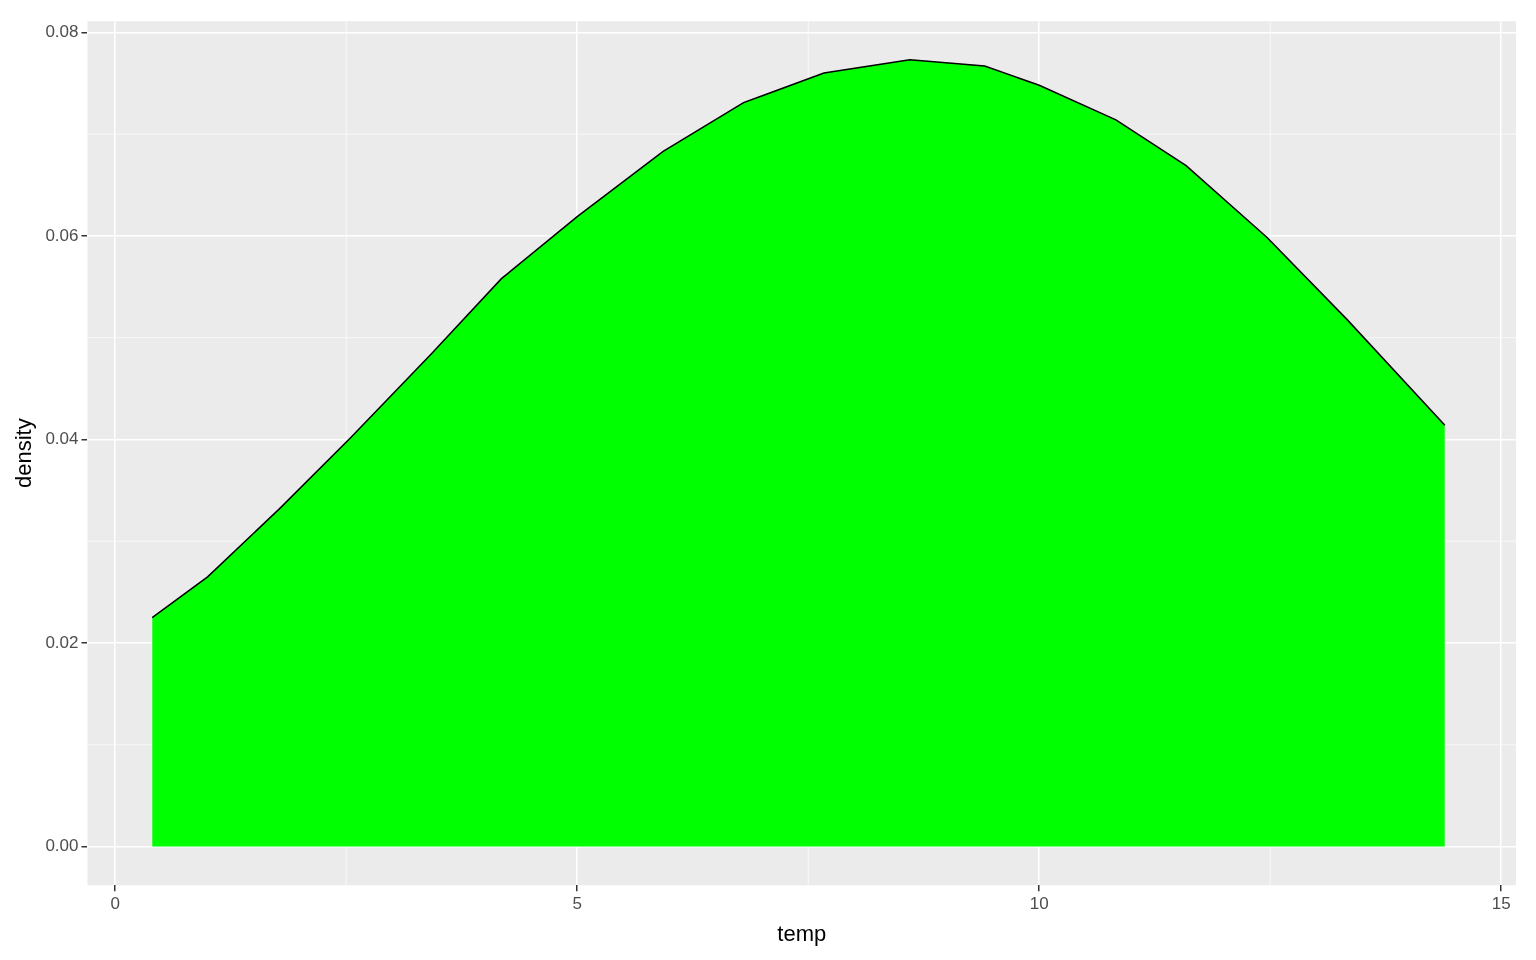 The width and height of the screenshot is (1536, 960). What do you see at coordinates (577, 904) in the screenshot?
I see `x-tick-label: 5` at bounding box center [577, 904].